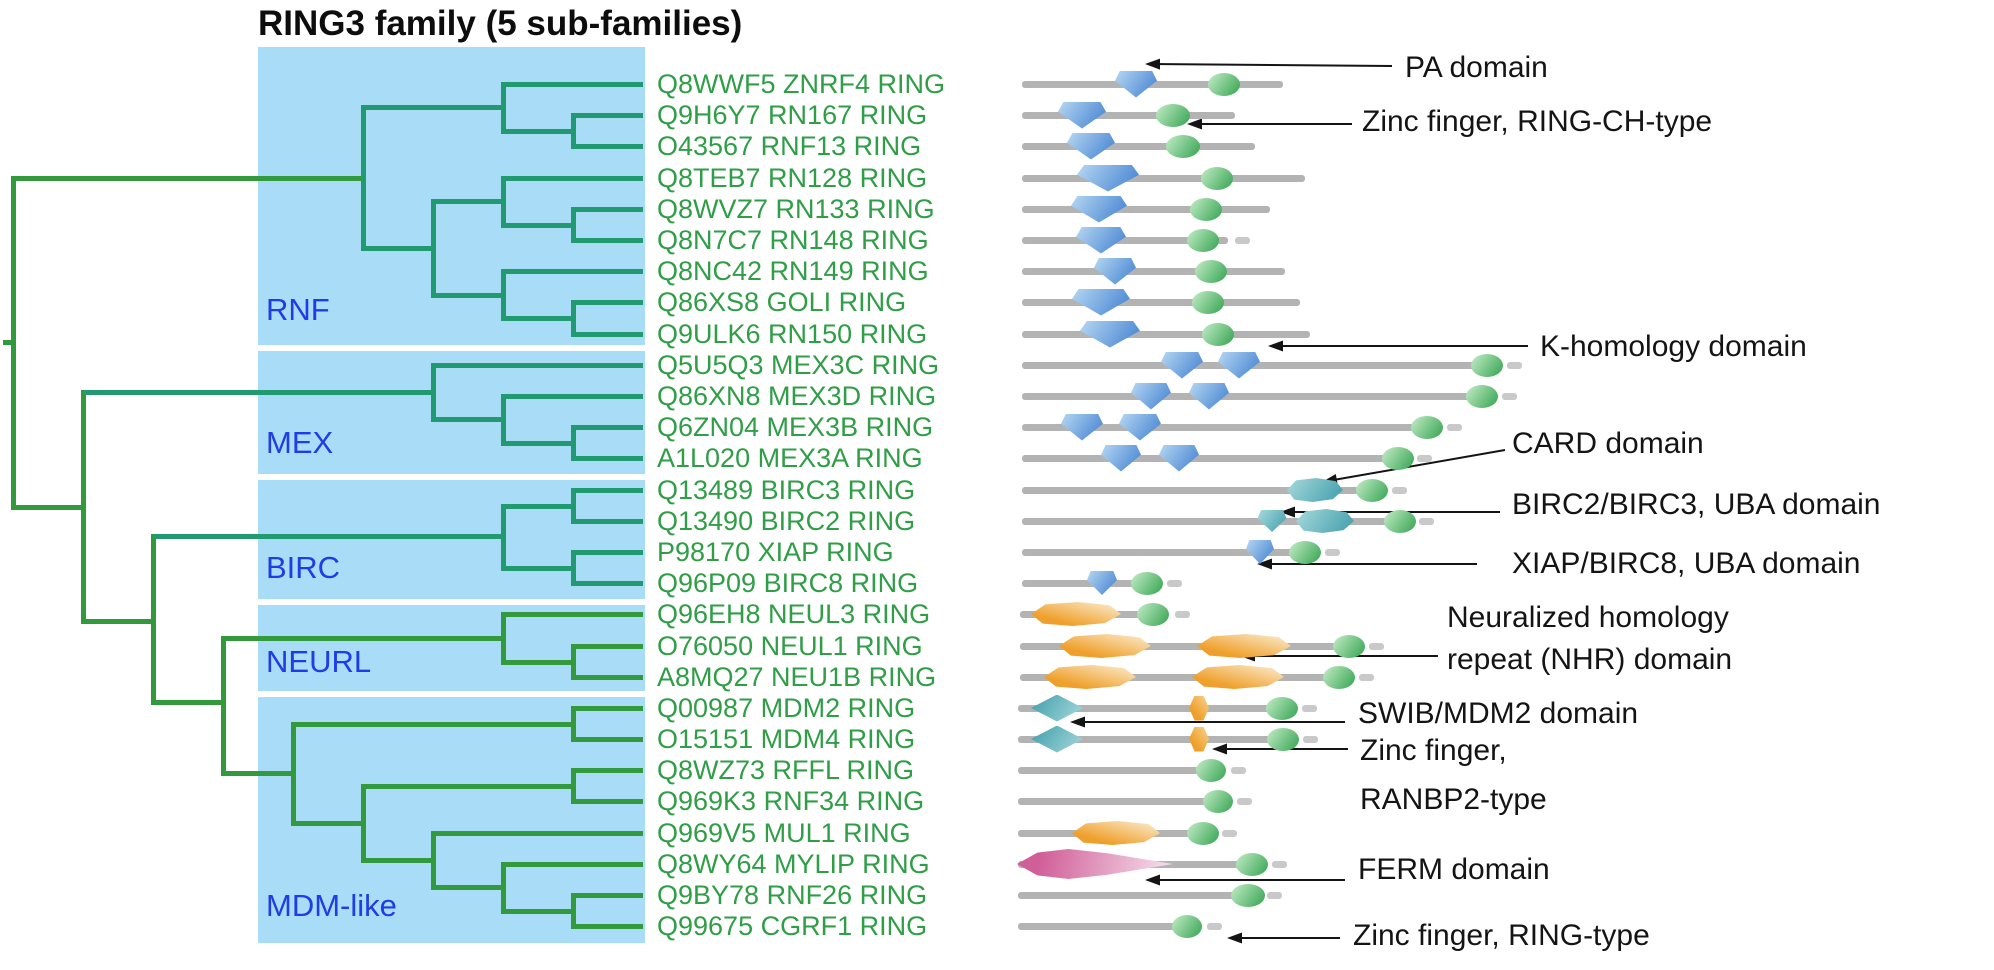  I want to click on subfamily-label-birc: BIRC, so click(303, 567).